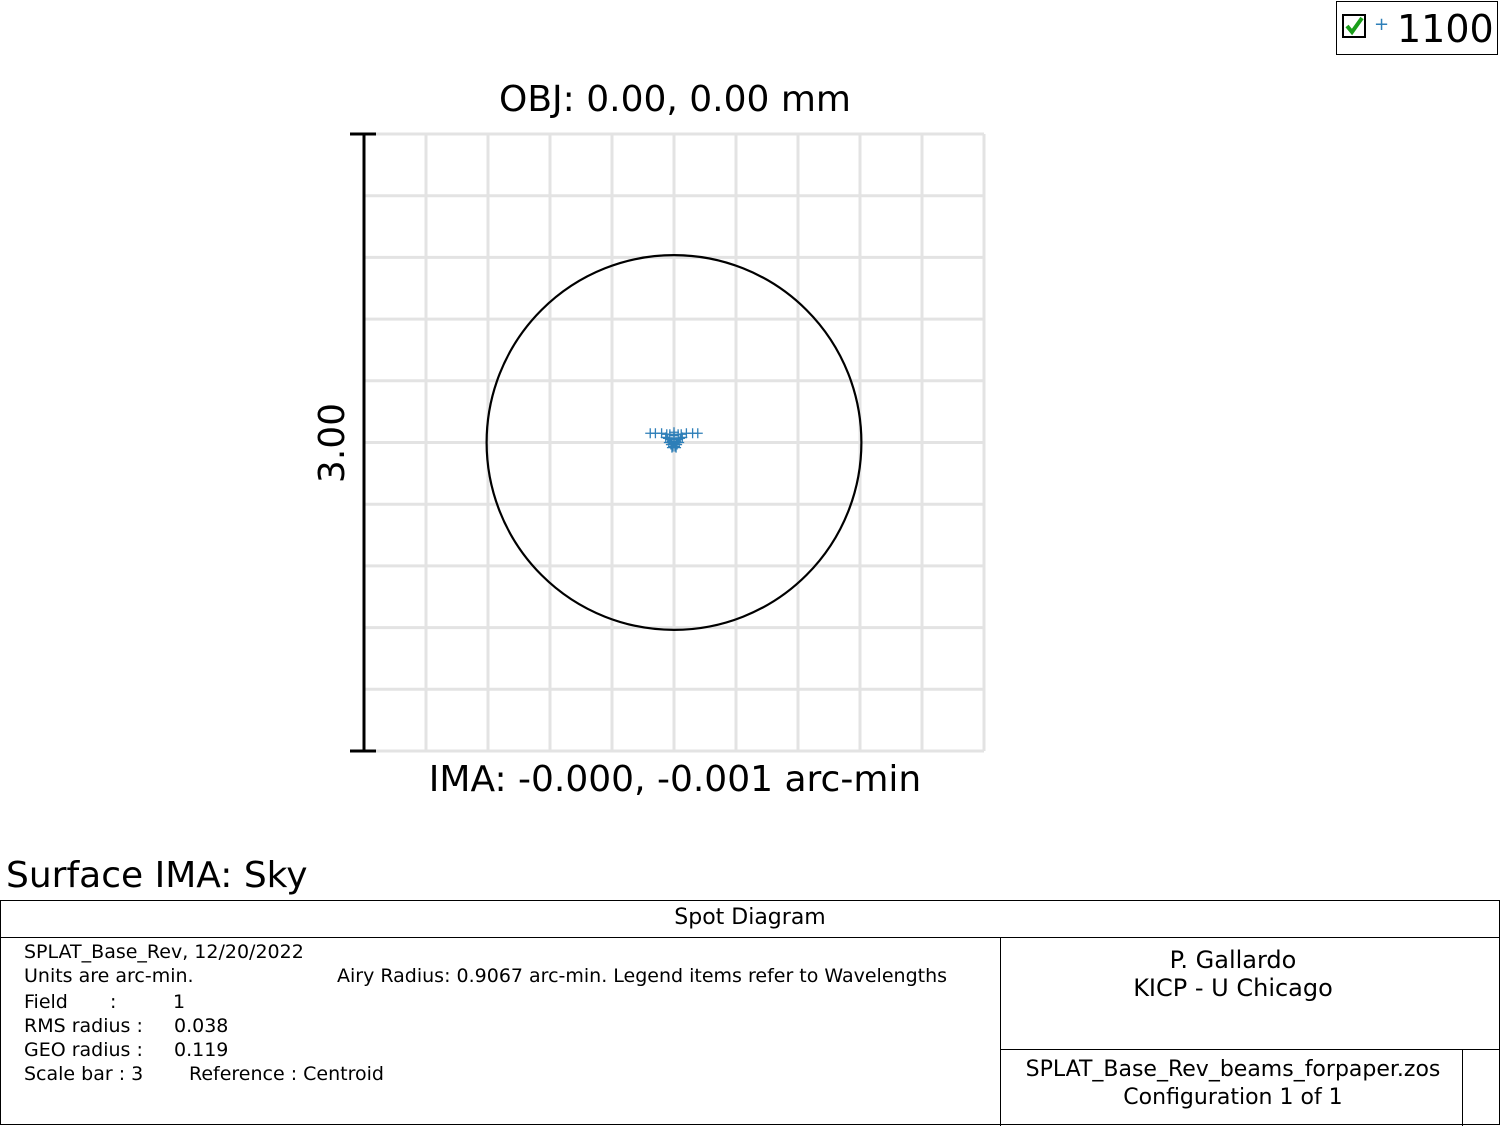 This screenshot has width=1500, height=1126. What do you see at coordinates (83, 1050) in the screenshot?
I see `geo-radius-label: GEO radius :` at bounding box center [83, 1050].